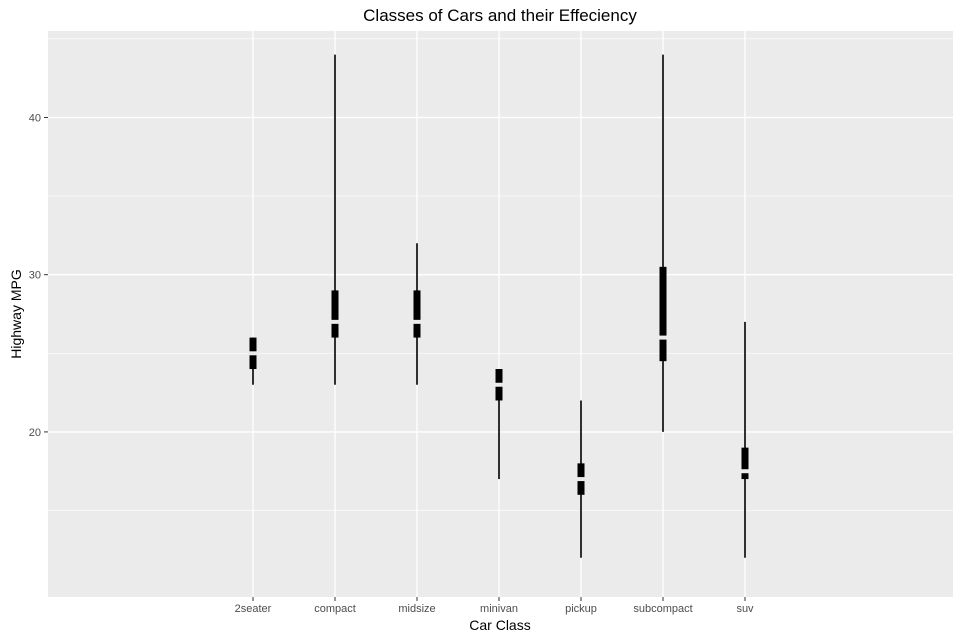 Image resolution: width=960 pixels, height=640 pixels. I want to click on x-tick-label: midsize, so click(416, 609).